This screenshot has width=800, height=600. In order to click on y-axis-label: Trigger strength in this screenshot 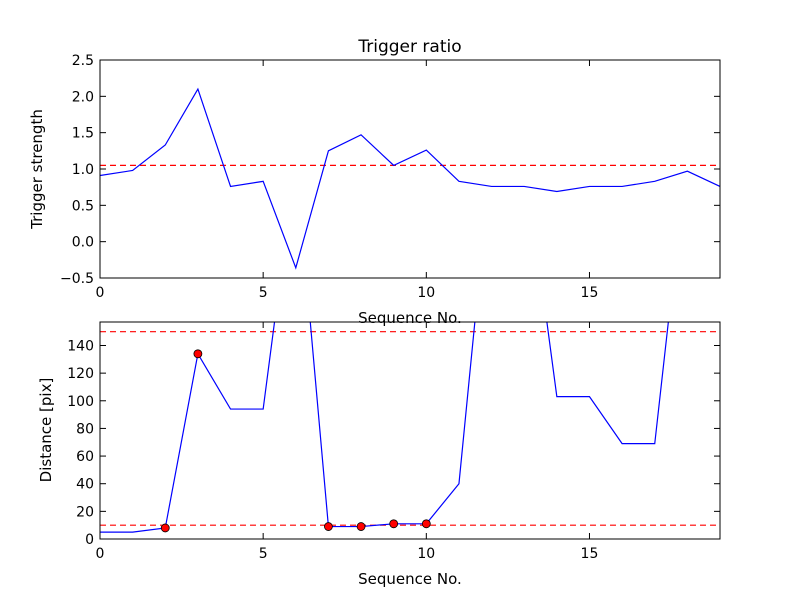, I will do `click(37, 169)`.